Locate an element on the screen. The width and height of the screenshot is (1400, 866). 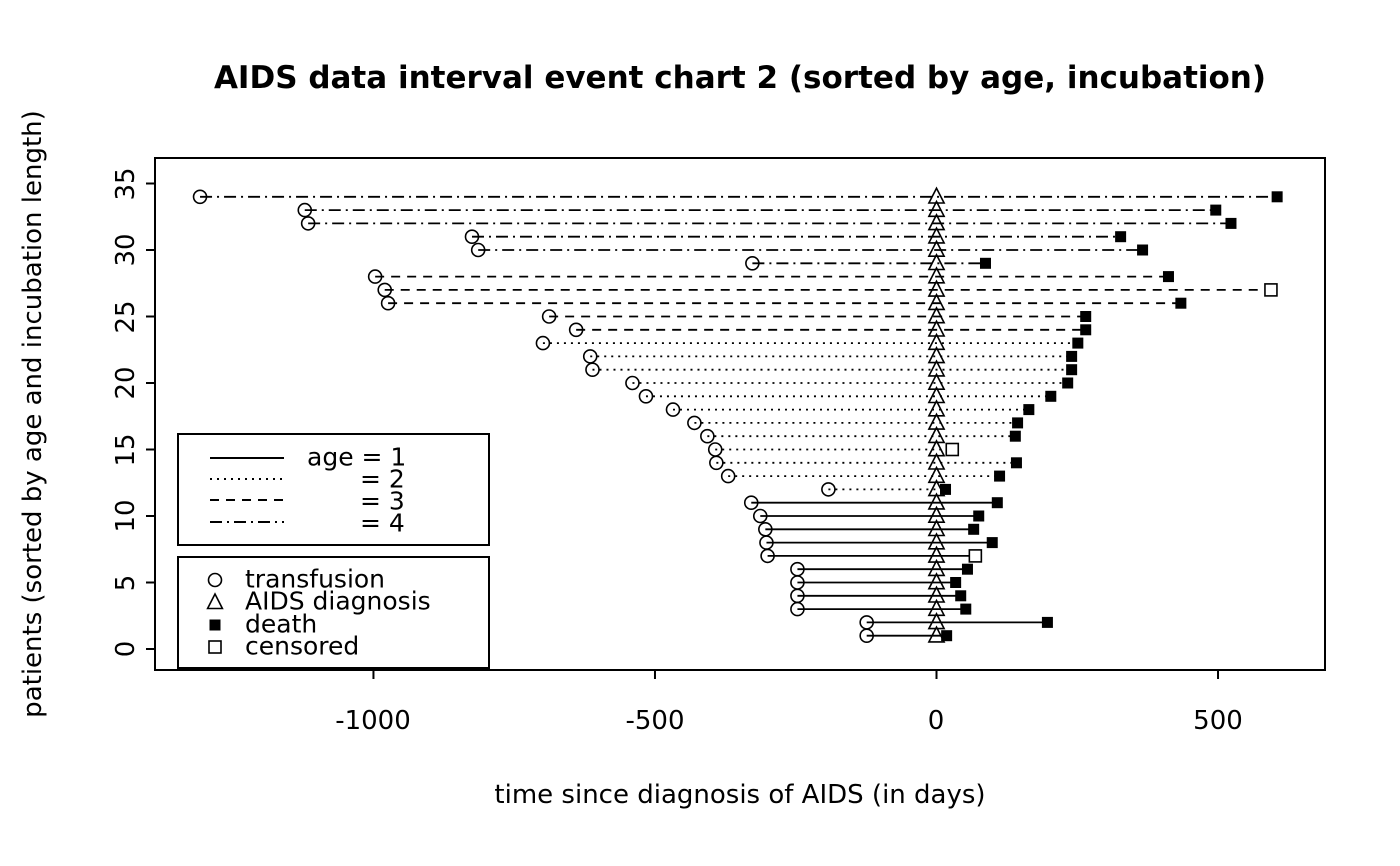
event-legend-label: AIDS diagnosis is located at coordinates (338, 601).